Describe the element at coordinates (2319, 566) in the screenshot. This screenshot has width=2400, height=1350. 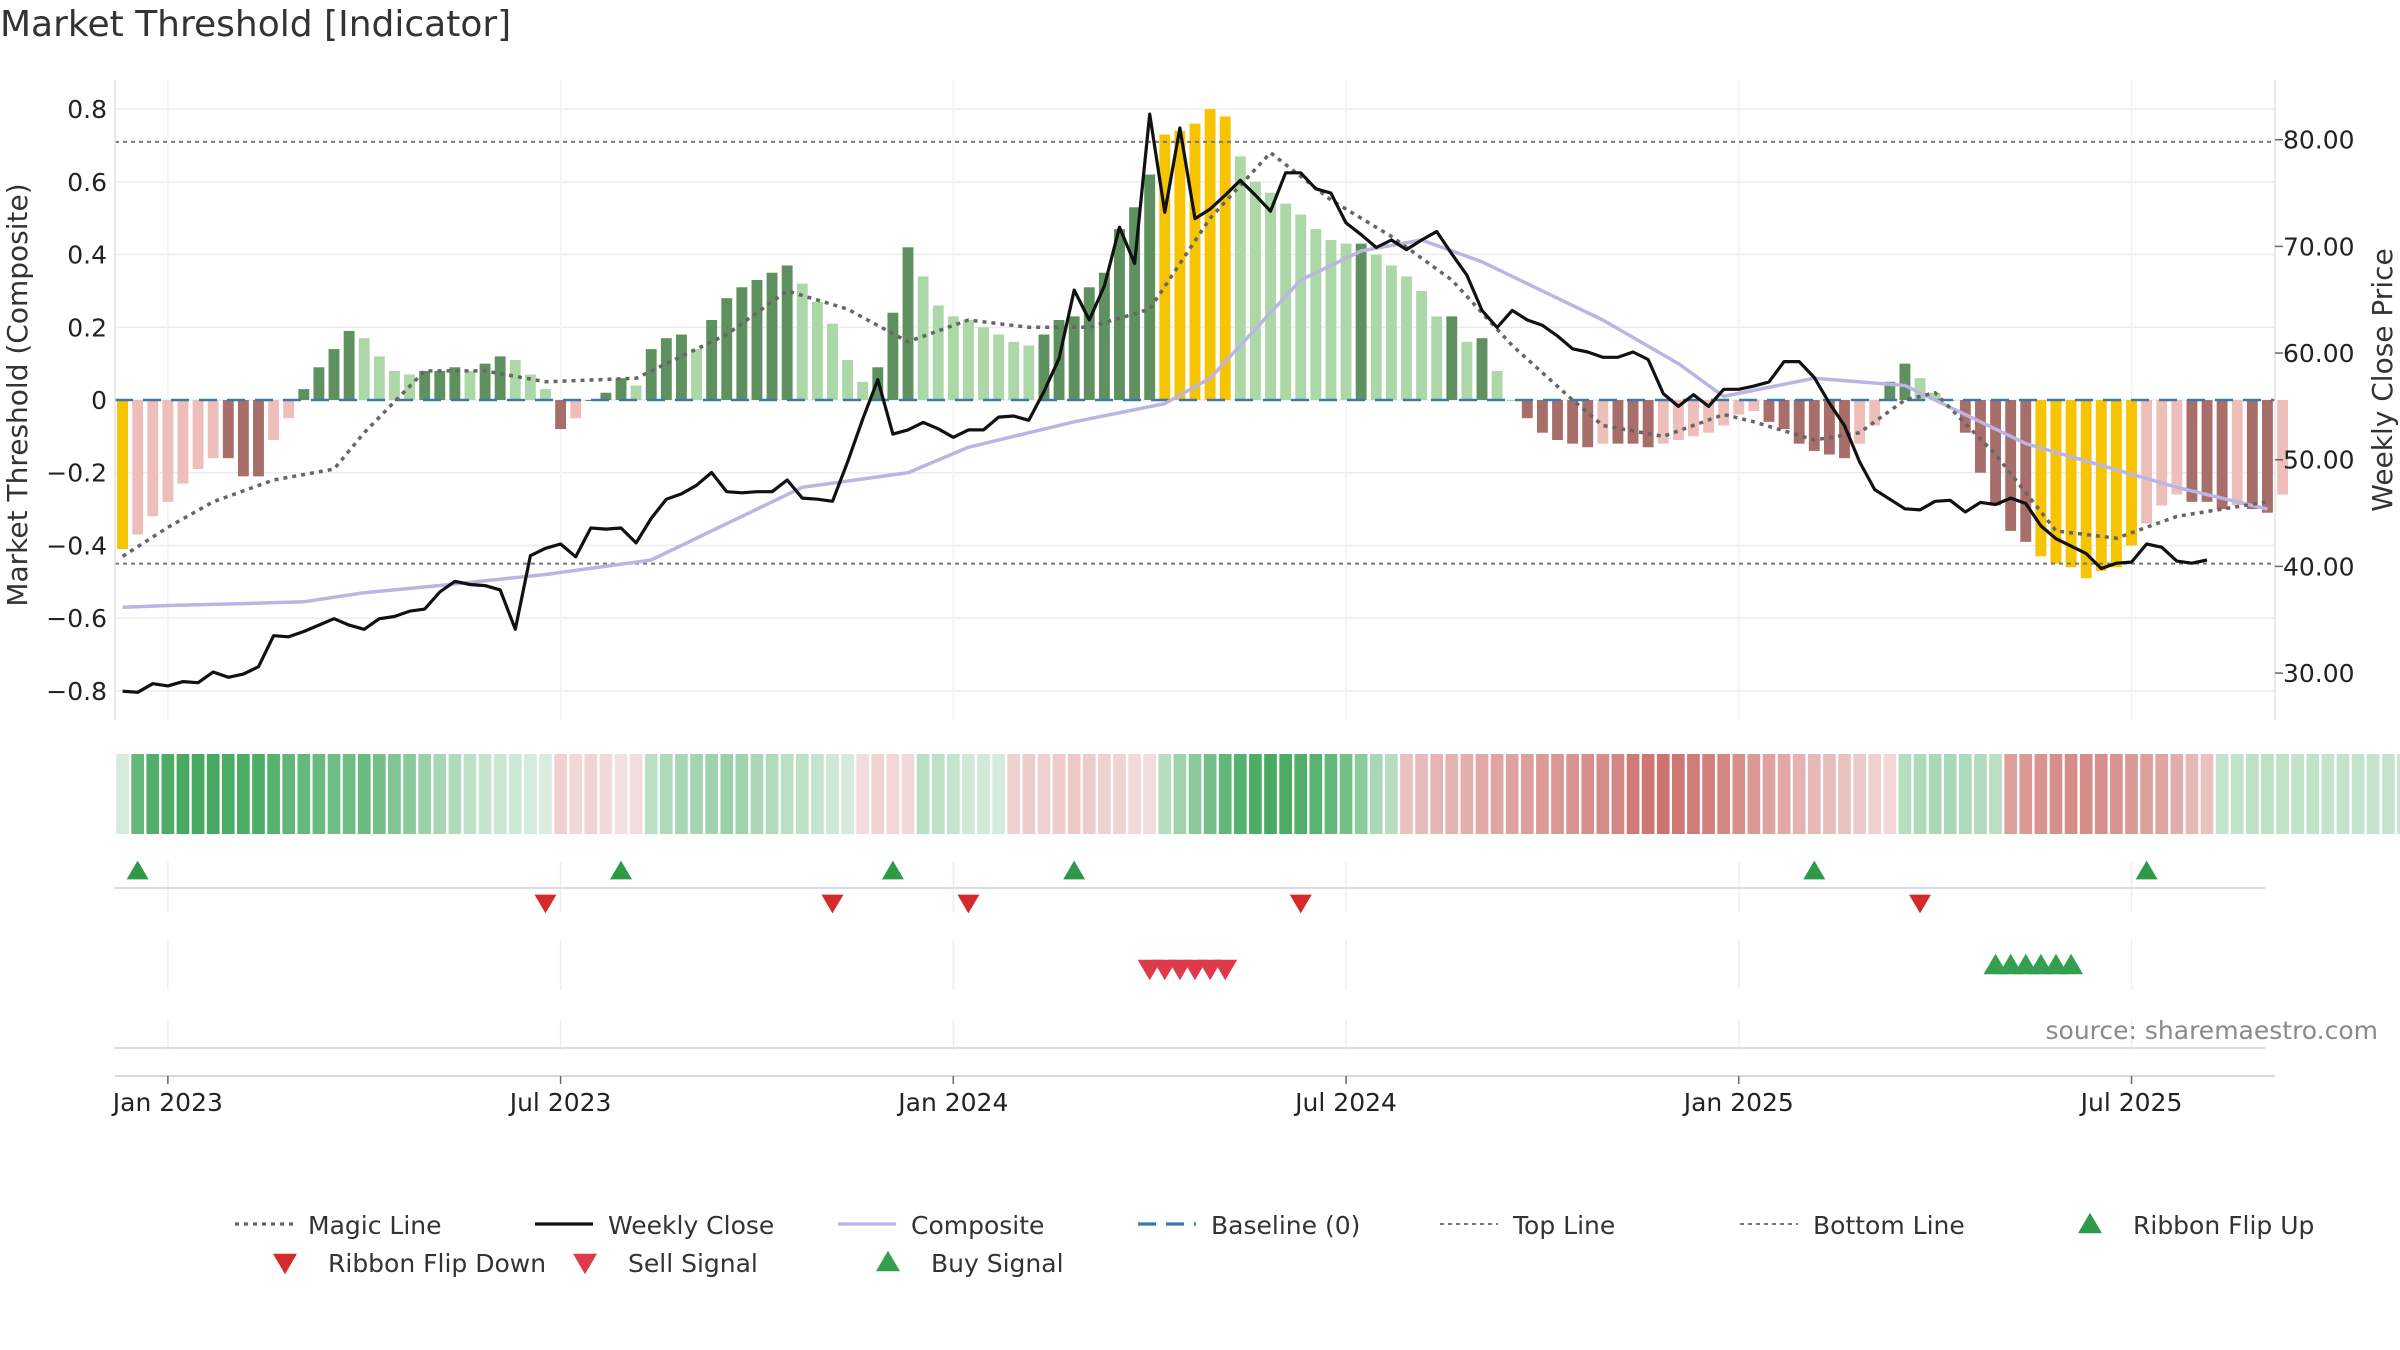
I see `right-tick-label: 40.00` at that location.